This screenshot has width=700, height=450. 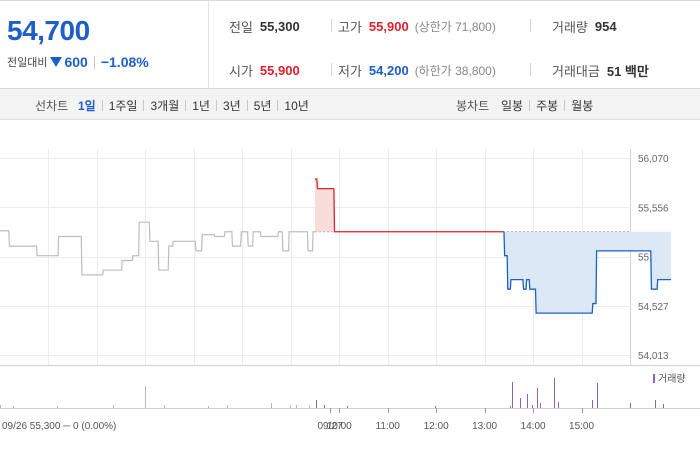 I want to click on line-period-tab: 1년, so click(x=201, y=106).